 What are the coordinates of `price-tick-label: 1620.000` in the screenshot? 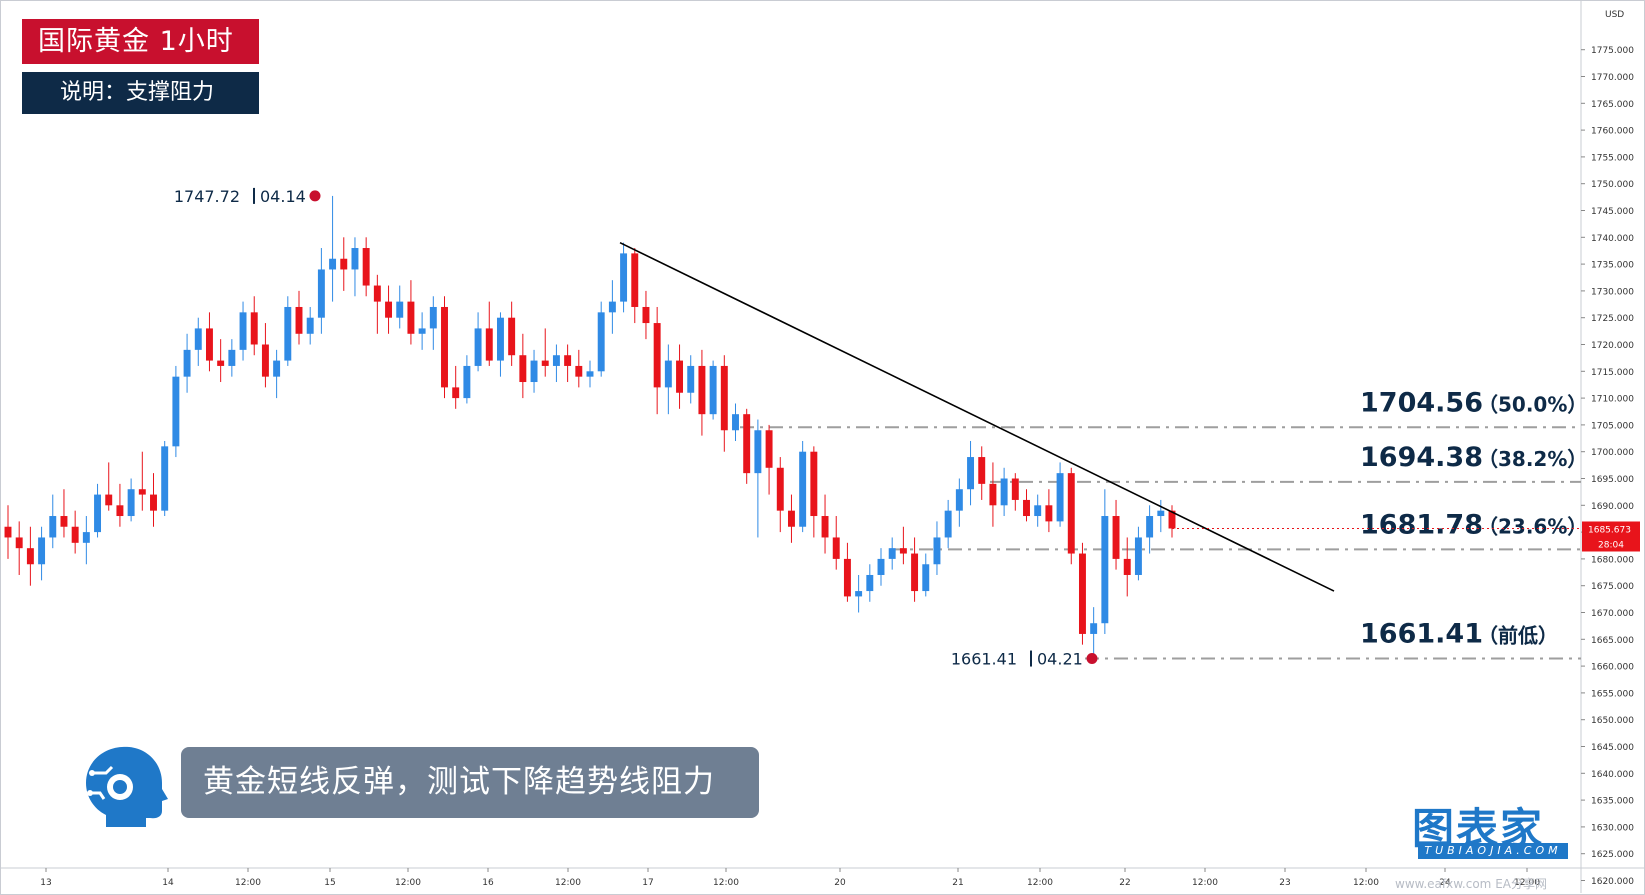 It's located at (1612, 882).